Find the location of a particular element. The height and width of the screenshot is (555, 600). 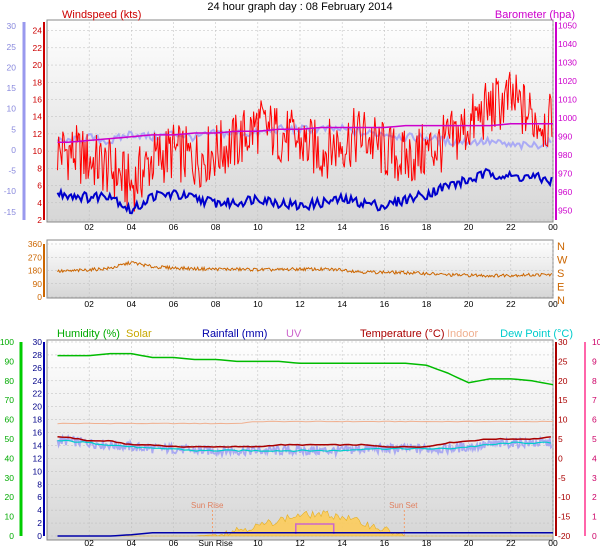

legend-temperature: Temperature (°C) is located at coordinates (402, 334).